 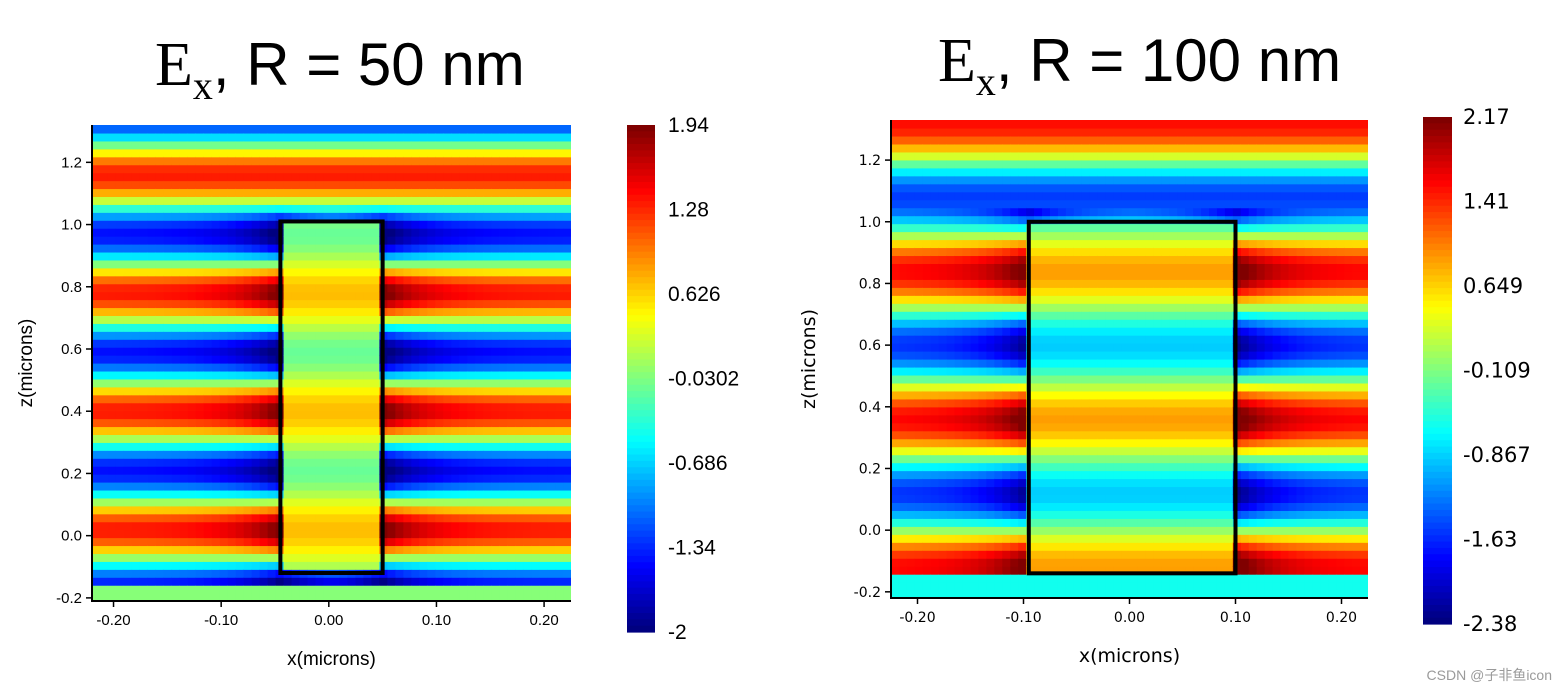 What do you see at coordinates (677, 632) in the screenshot?
I see `colorbar-tick-label: -2` at bounding box center [677, 632].